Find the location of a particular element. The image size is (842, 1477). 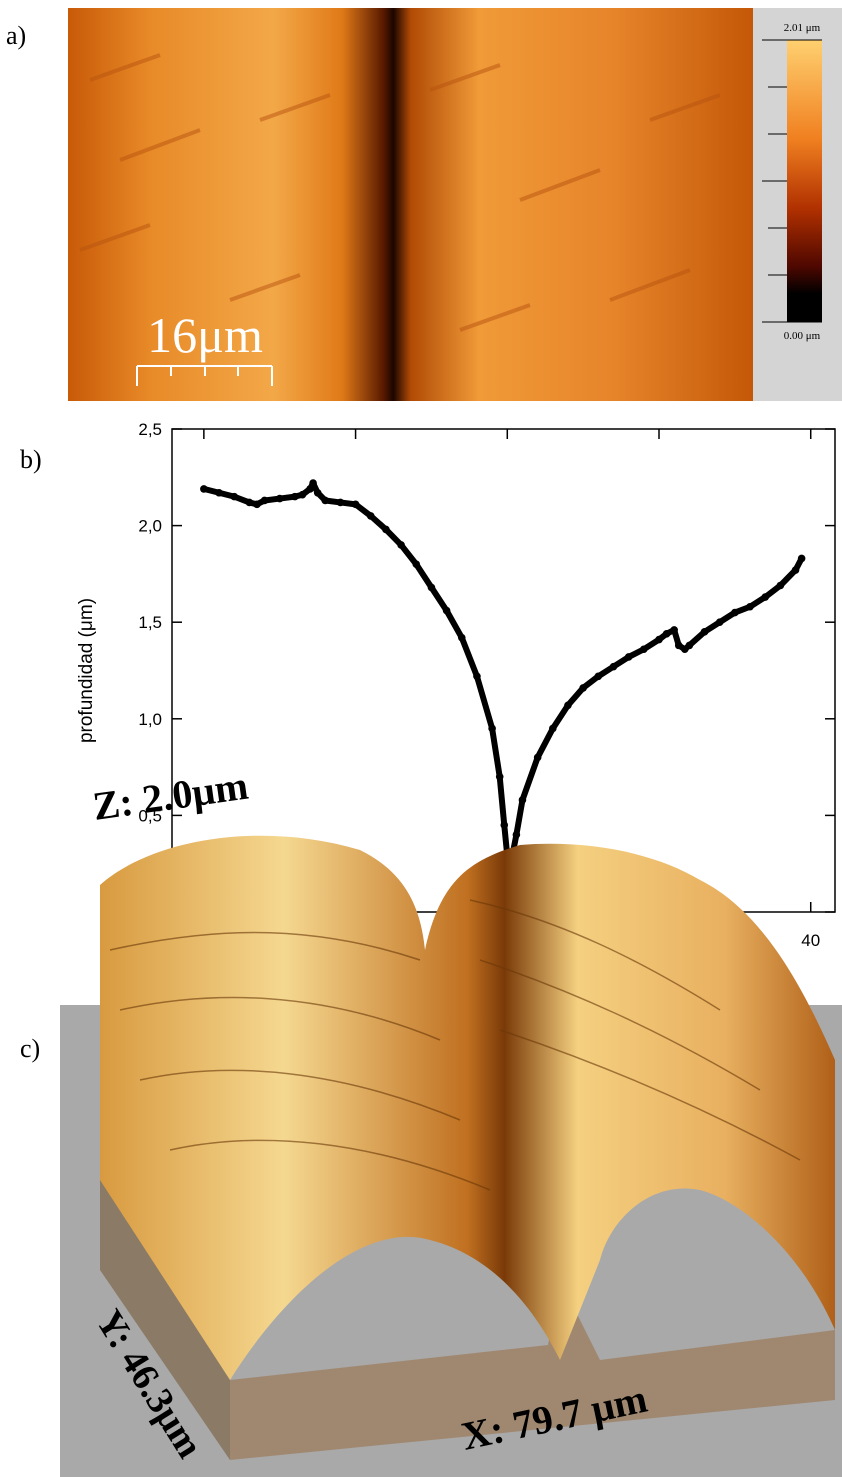

colorbar-max: 2.01 μm is located at coordinates (802, 28).